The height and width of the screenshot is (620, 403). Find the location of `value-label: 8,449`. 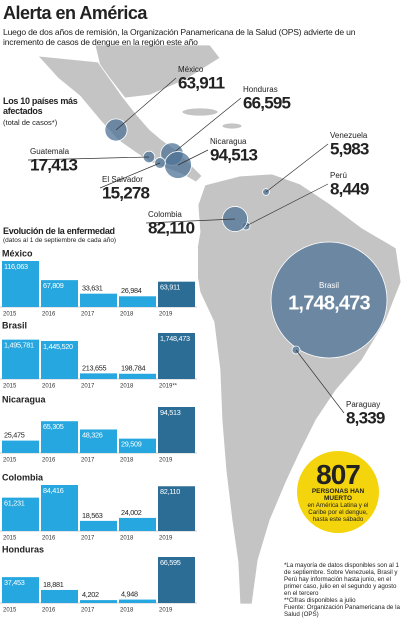

value-label: 8,449 is located at coordinates (349, 188).